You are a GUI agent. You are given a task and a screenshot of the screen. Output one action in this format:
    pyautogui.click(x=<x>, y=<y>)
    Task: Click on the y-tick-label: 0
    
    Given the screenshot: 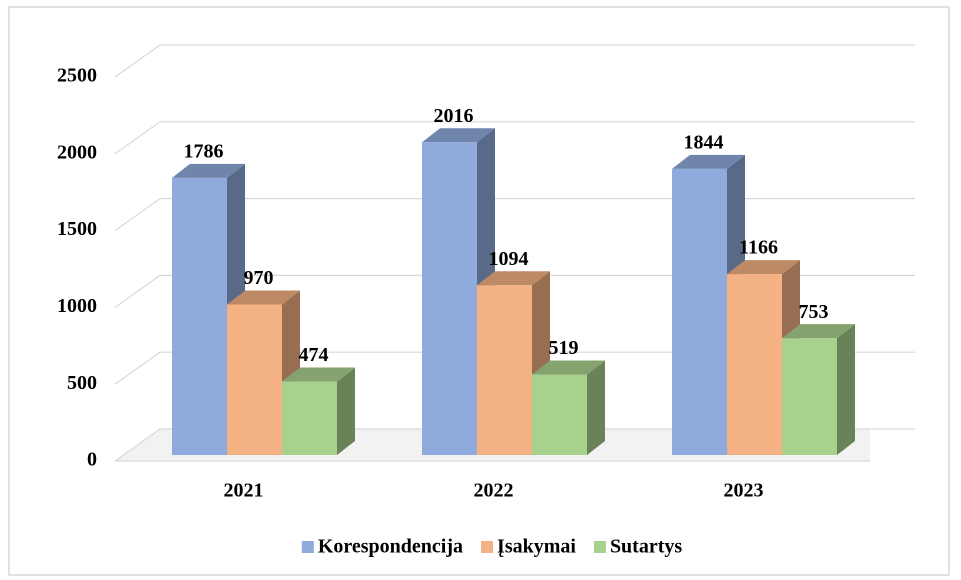 What is the action you would take?
    pyautogui.click(x=92, y=460)
    